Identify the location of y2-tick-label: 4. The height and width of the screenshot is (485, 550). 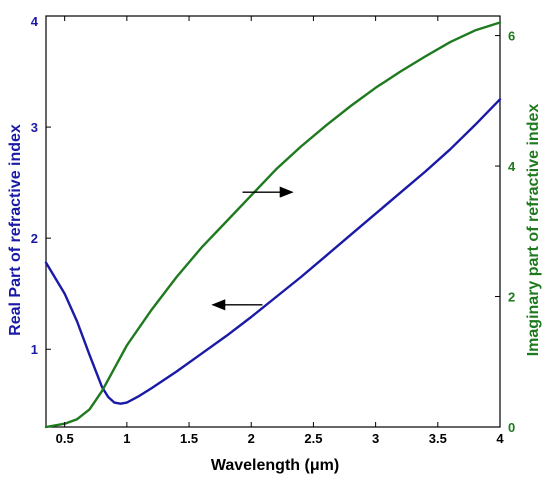
(512, 166).